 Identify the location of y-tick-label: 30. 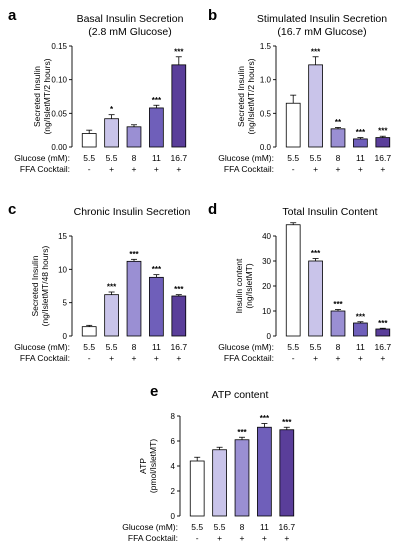
(266, 261).